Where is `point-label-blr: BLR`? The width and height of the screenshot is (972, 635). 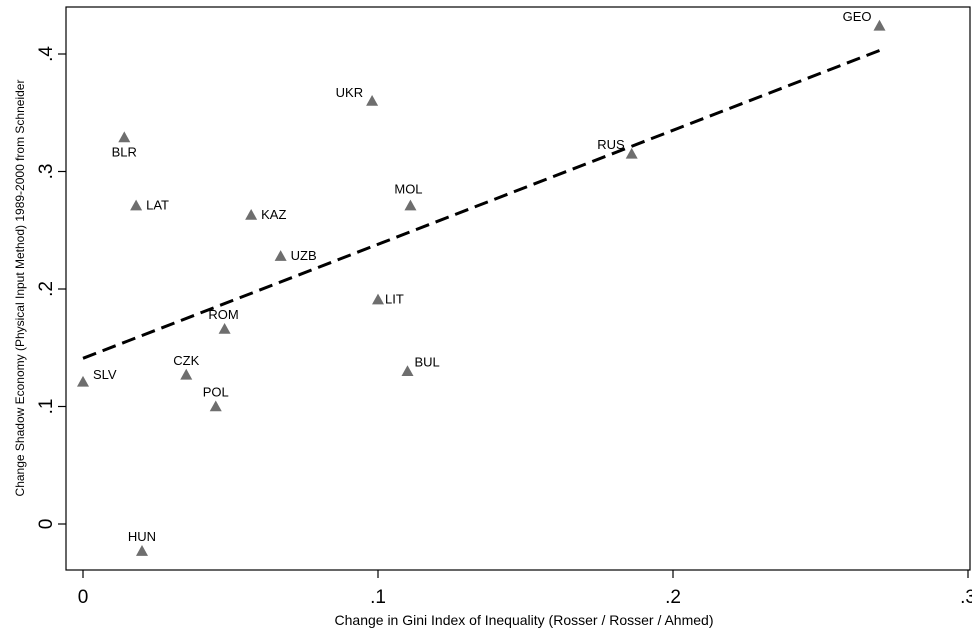 point-label-blr: BLR is located at coordinates (124, 151).